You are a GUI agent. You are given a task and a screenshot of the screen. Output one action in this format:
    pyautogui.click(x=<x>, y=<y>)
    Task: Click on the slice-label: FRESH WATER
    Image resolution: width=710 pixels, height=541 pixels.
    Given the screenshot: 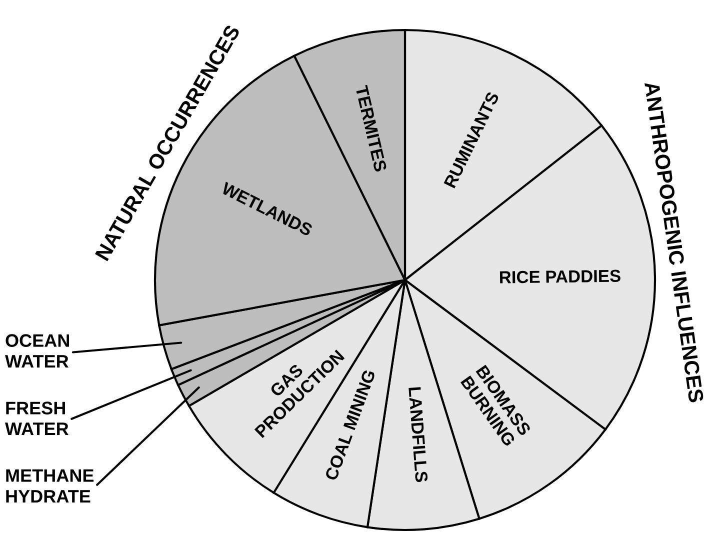 What is the action you would take?
    pyautogui.click(x=36, y=419)
    